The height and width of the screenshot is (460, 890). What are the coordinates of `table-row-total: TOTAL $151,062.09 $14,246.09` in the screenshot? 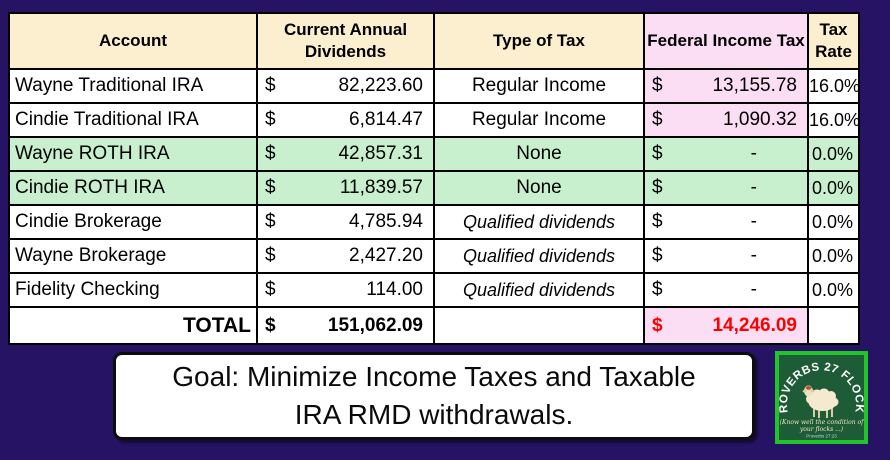 It's located at (434, 325).